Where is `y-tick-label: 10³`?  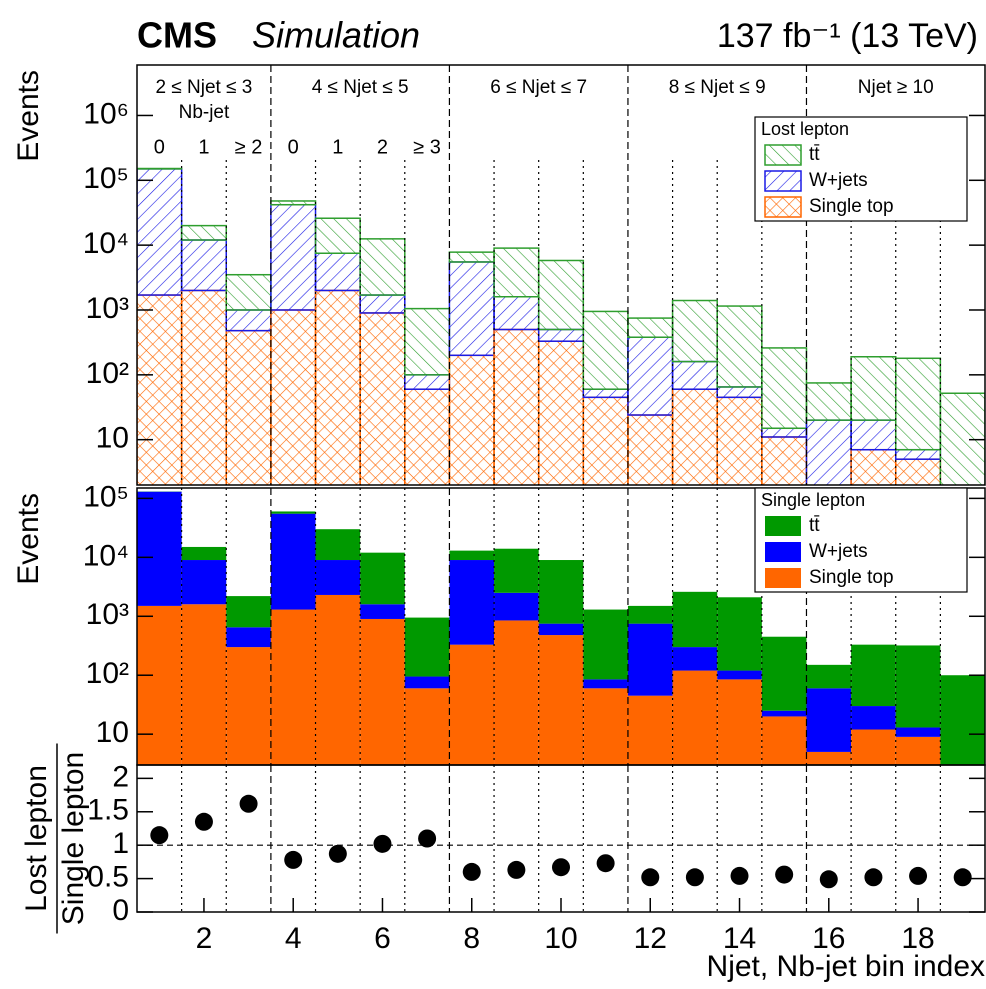 y-tick-label: 10³ is located at coordinates (107, 614).